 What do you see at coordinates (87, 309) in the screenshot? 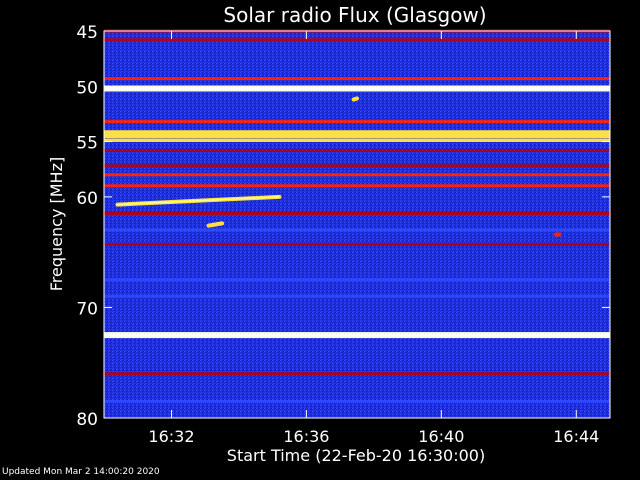
I see `y-tick-label-4: 70` at bounding box center [87, 309].